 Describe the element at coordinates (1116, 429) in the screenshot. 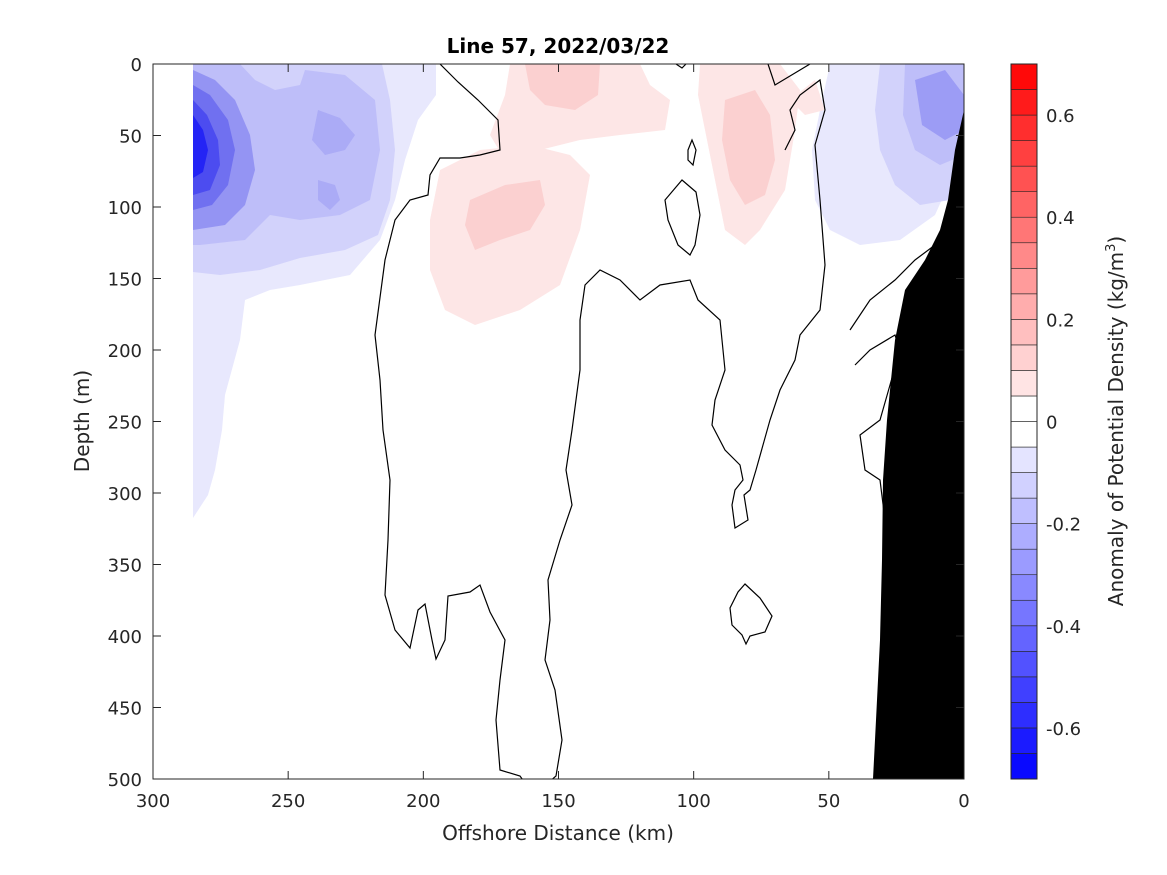

I see `colorbar-label-text: Anomaly of Potential Density (kg/m` at that location.